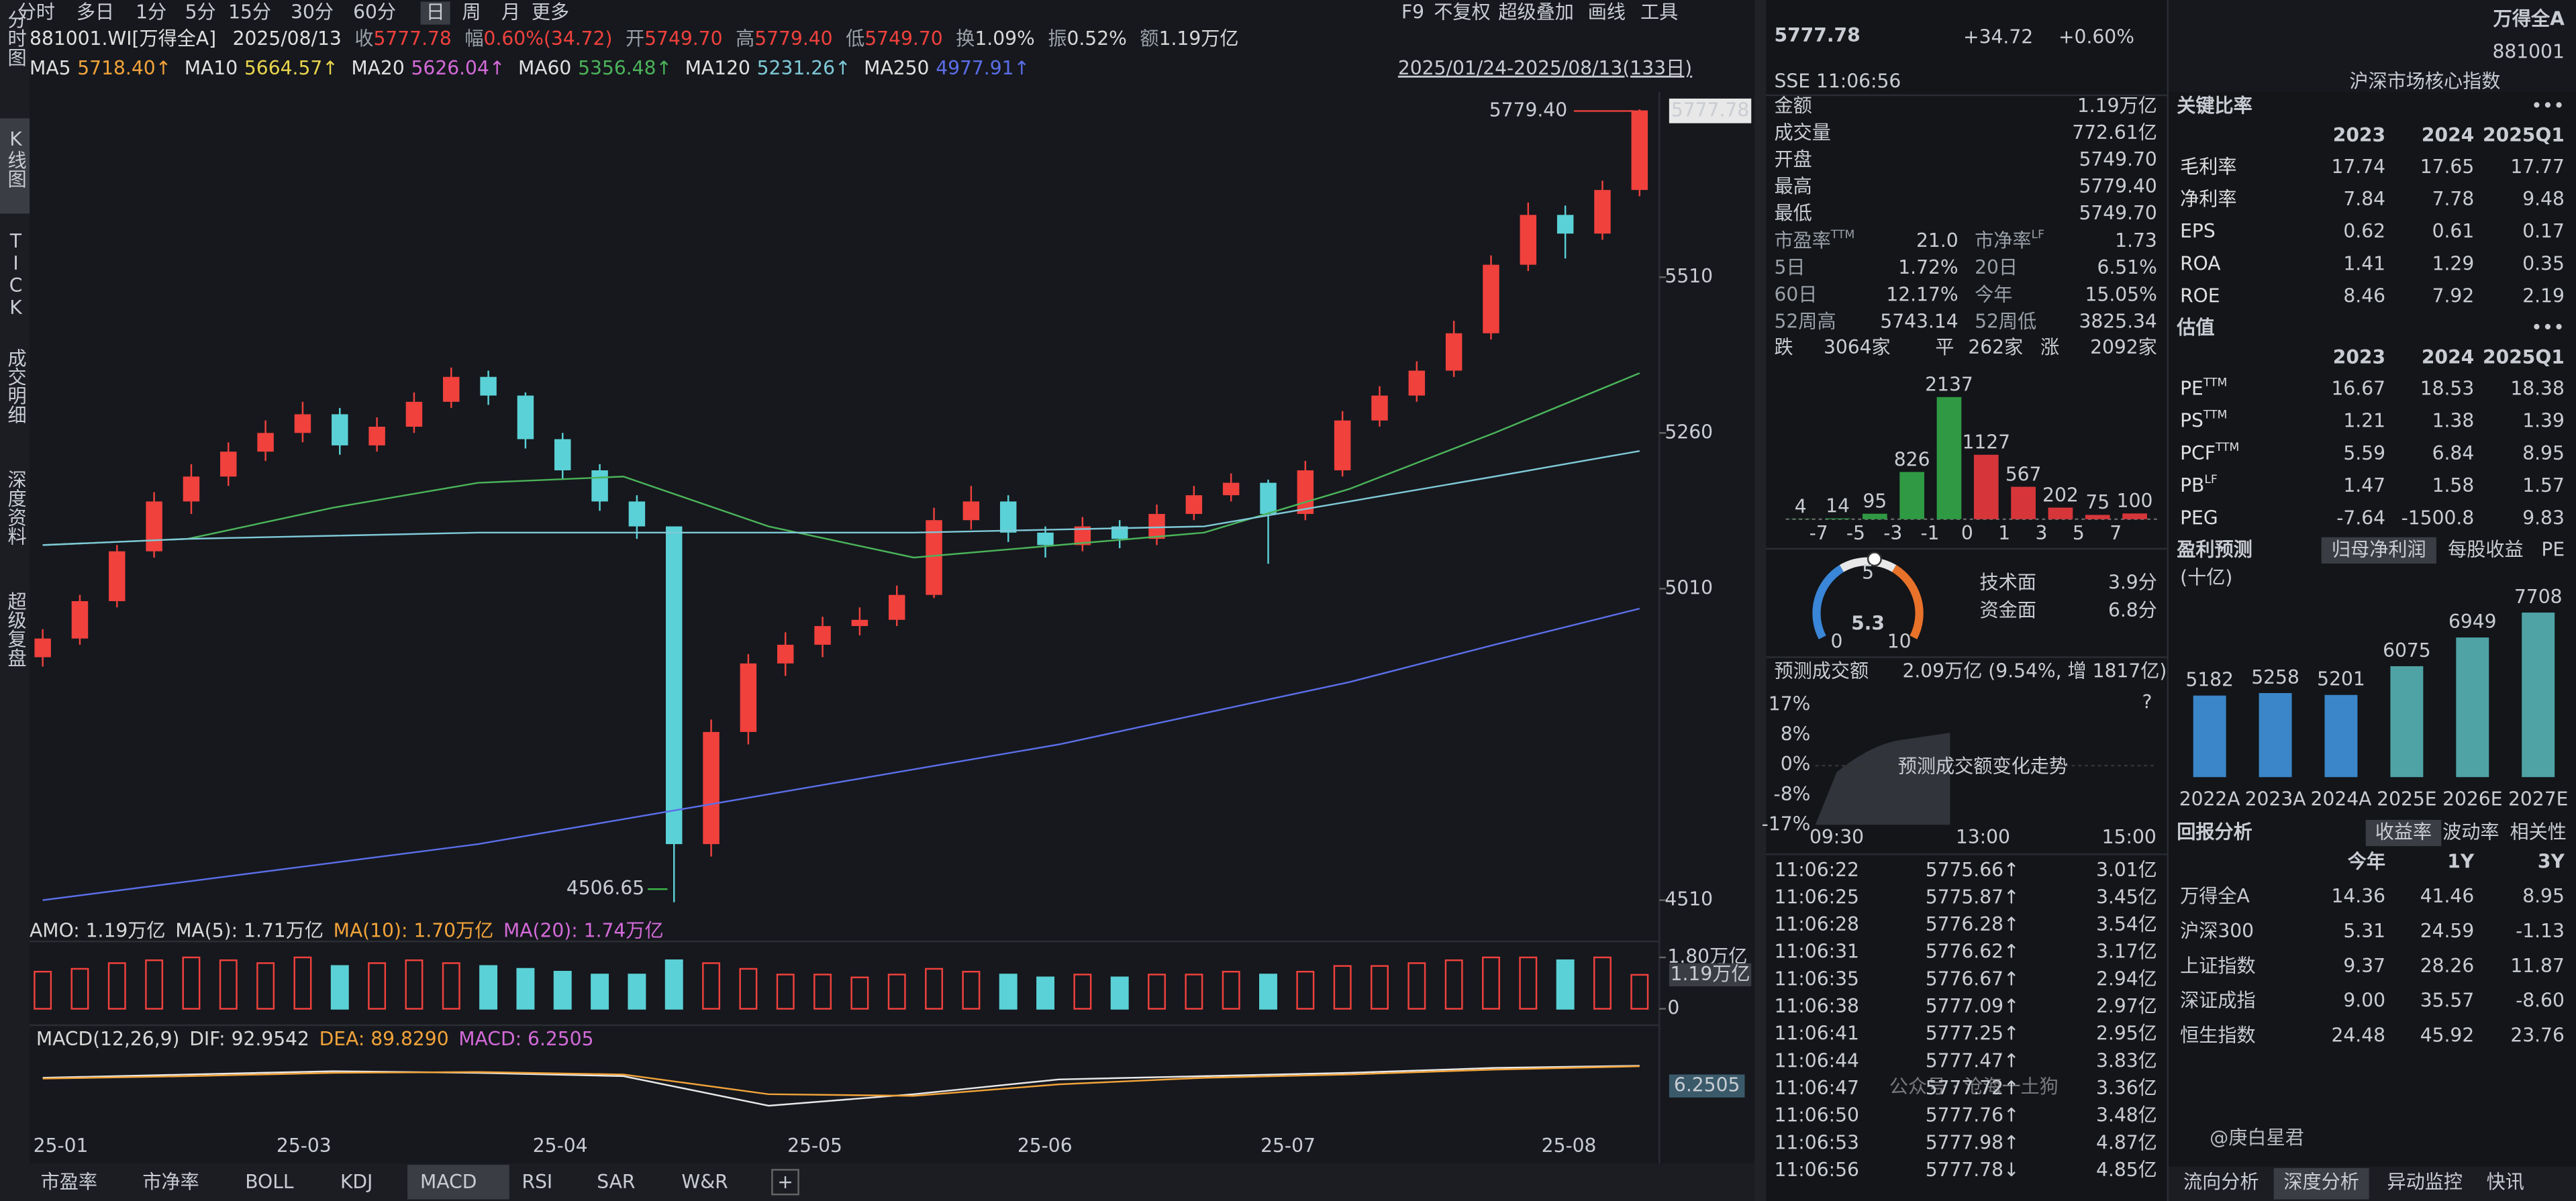 The image size is (2576, 1201). I want to click on column-header: 2024, so click(2448, 357).